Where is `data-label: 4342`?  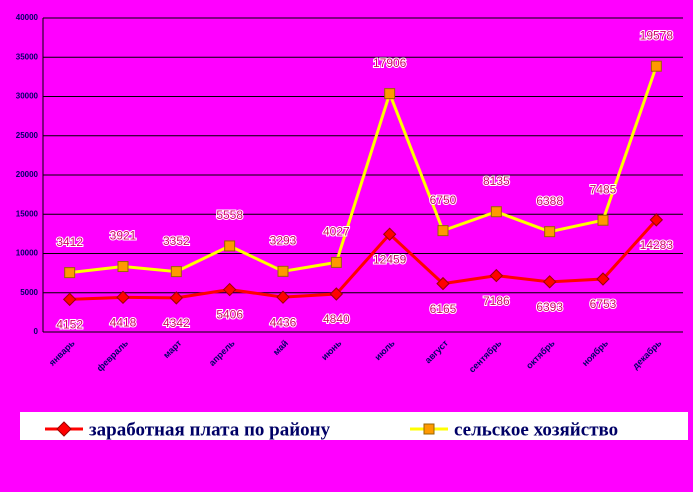
data-label: 4342 is located at coordinates (176, 323).